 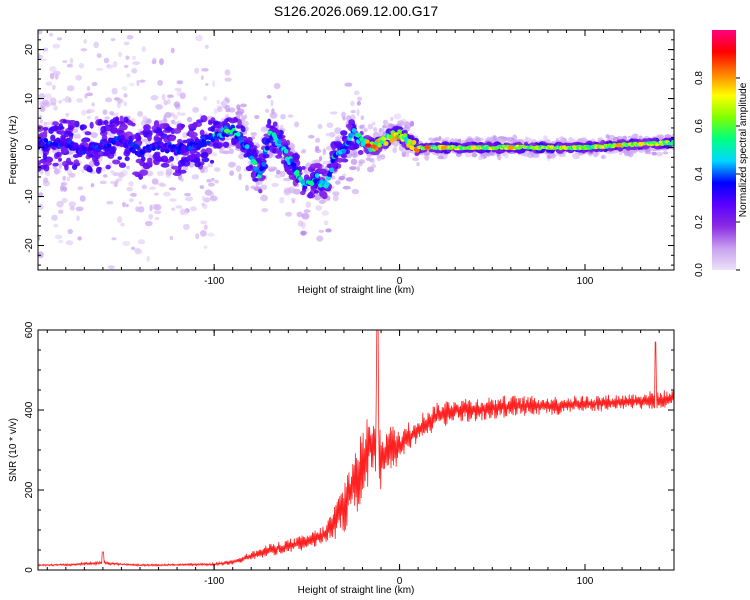 What do you see at coordinates (585, 581) in the screenshot?
I see `x-tick-label: 100` at bounding box center [585, 581].